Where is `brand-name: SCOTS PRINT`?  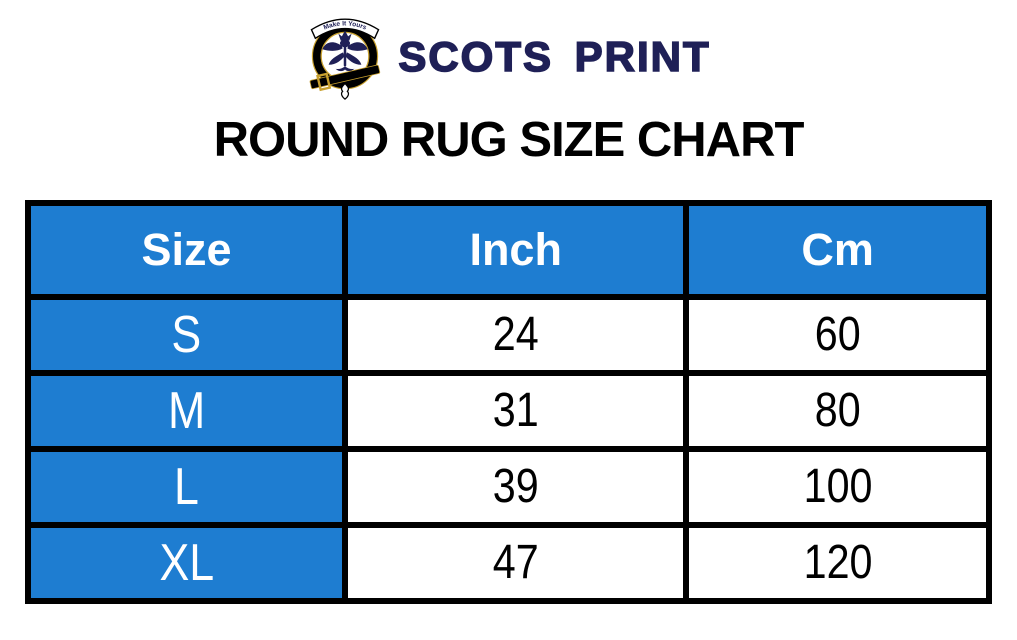
brand-name: SCOTS PRINT is located at coordinates (554, 56).